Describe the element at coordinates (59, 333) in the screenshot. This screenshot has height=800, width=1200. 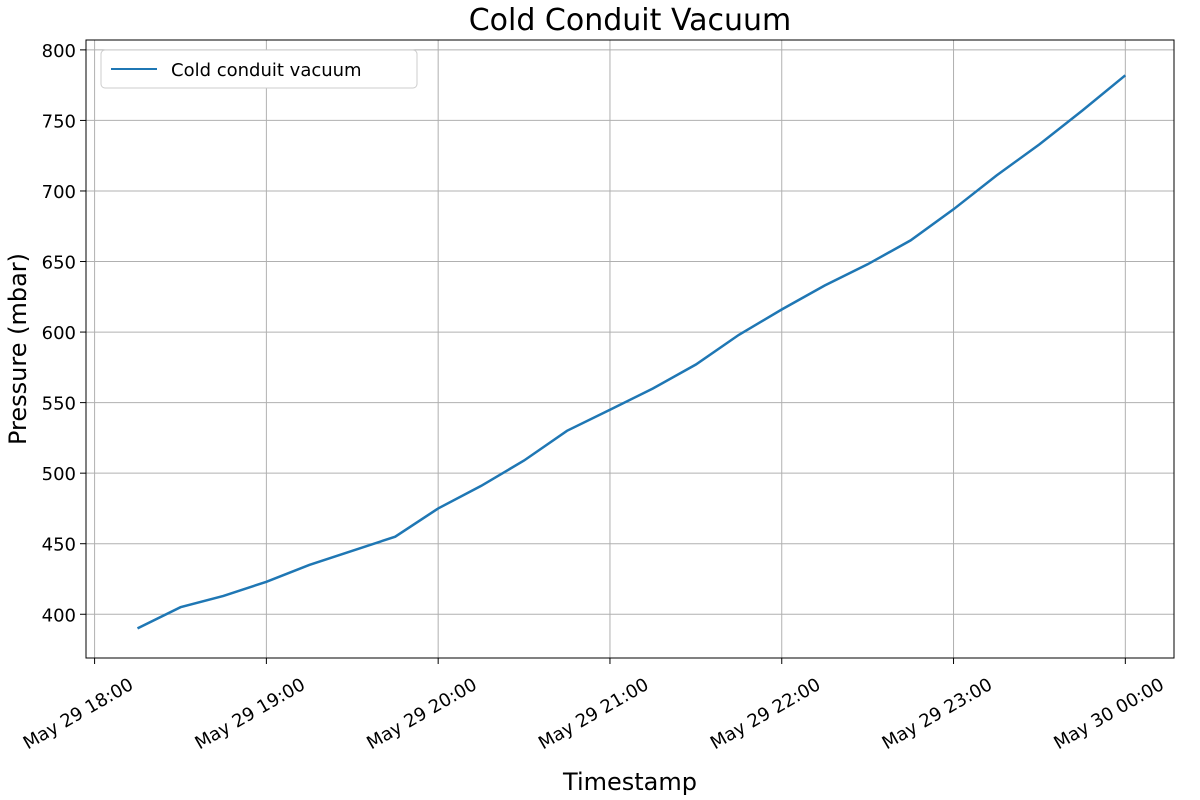
I see `y-tick-label: 600` at that location.